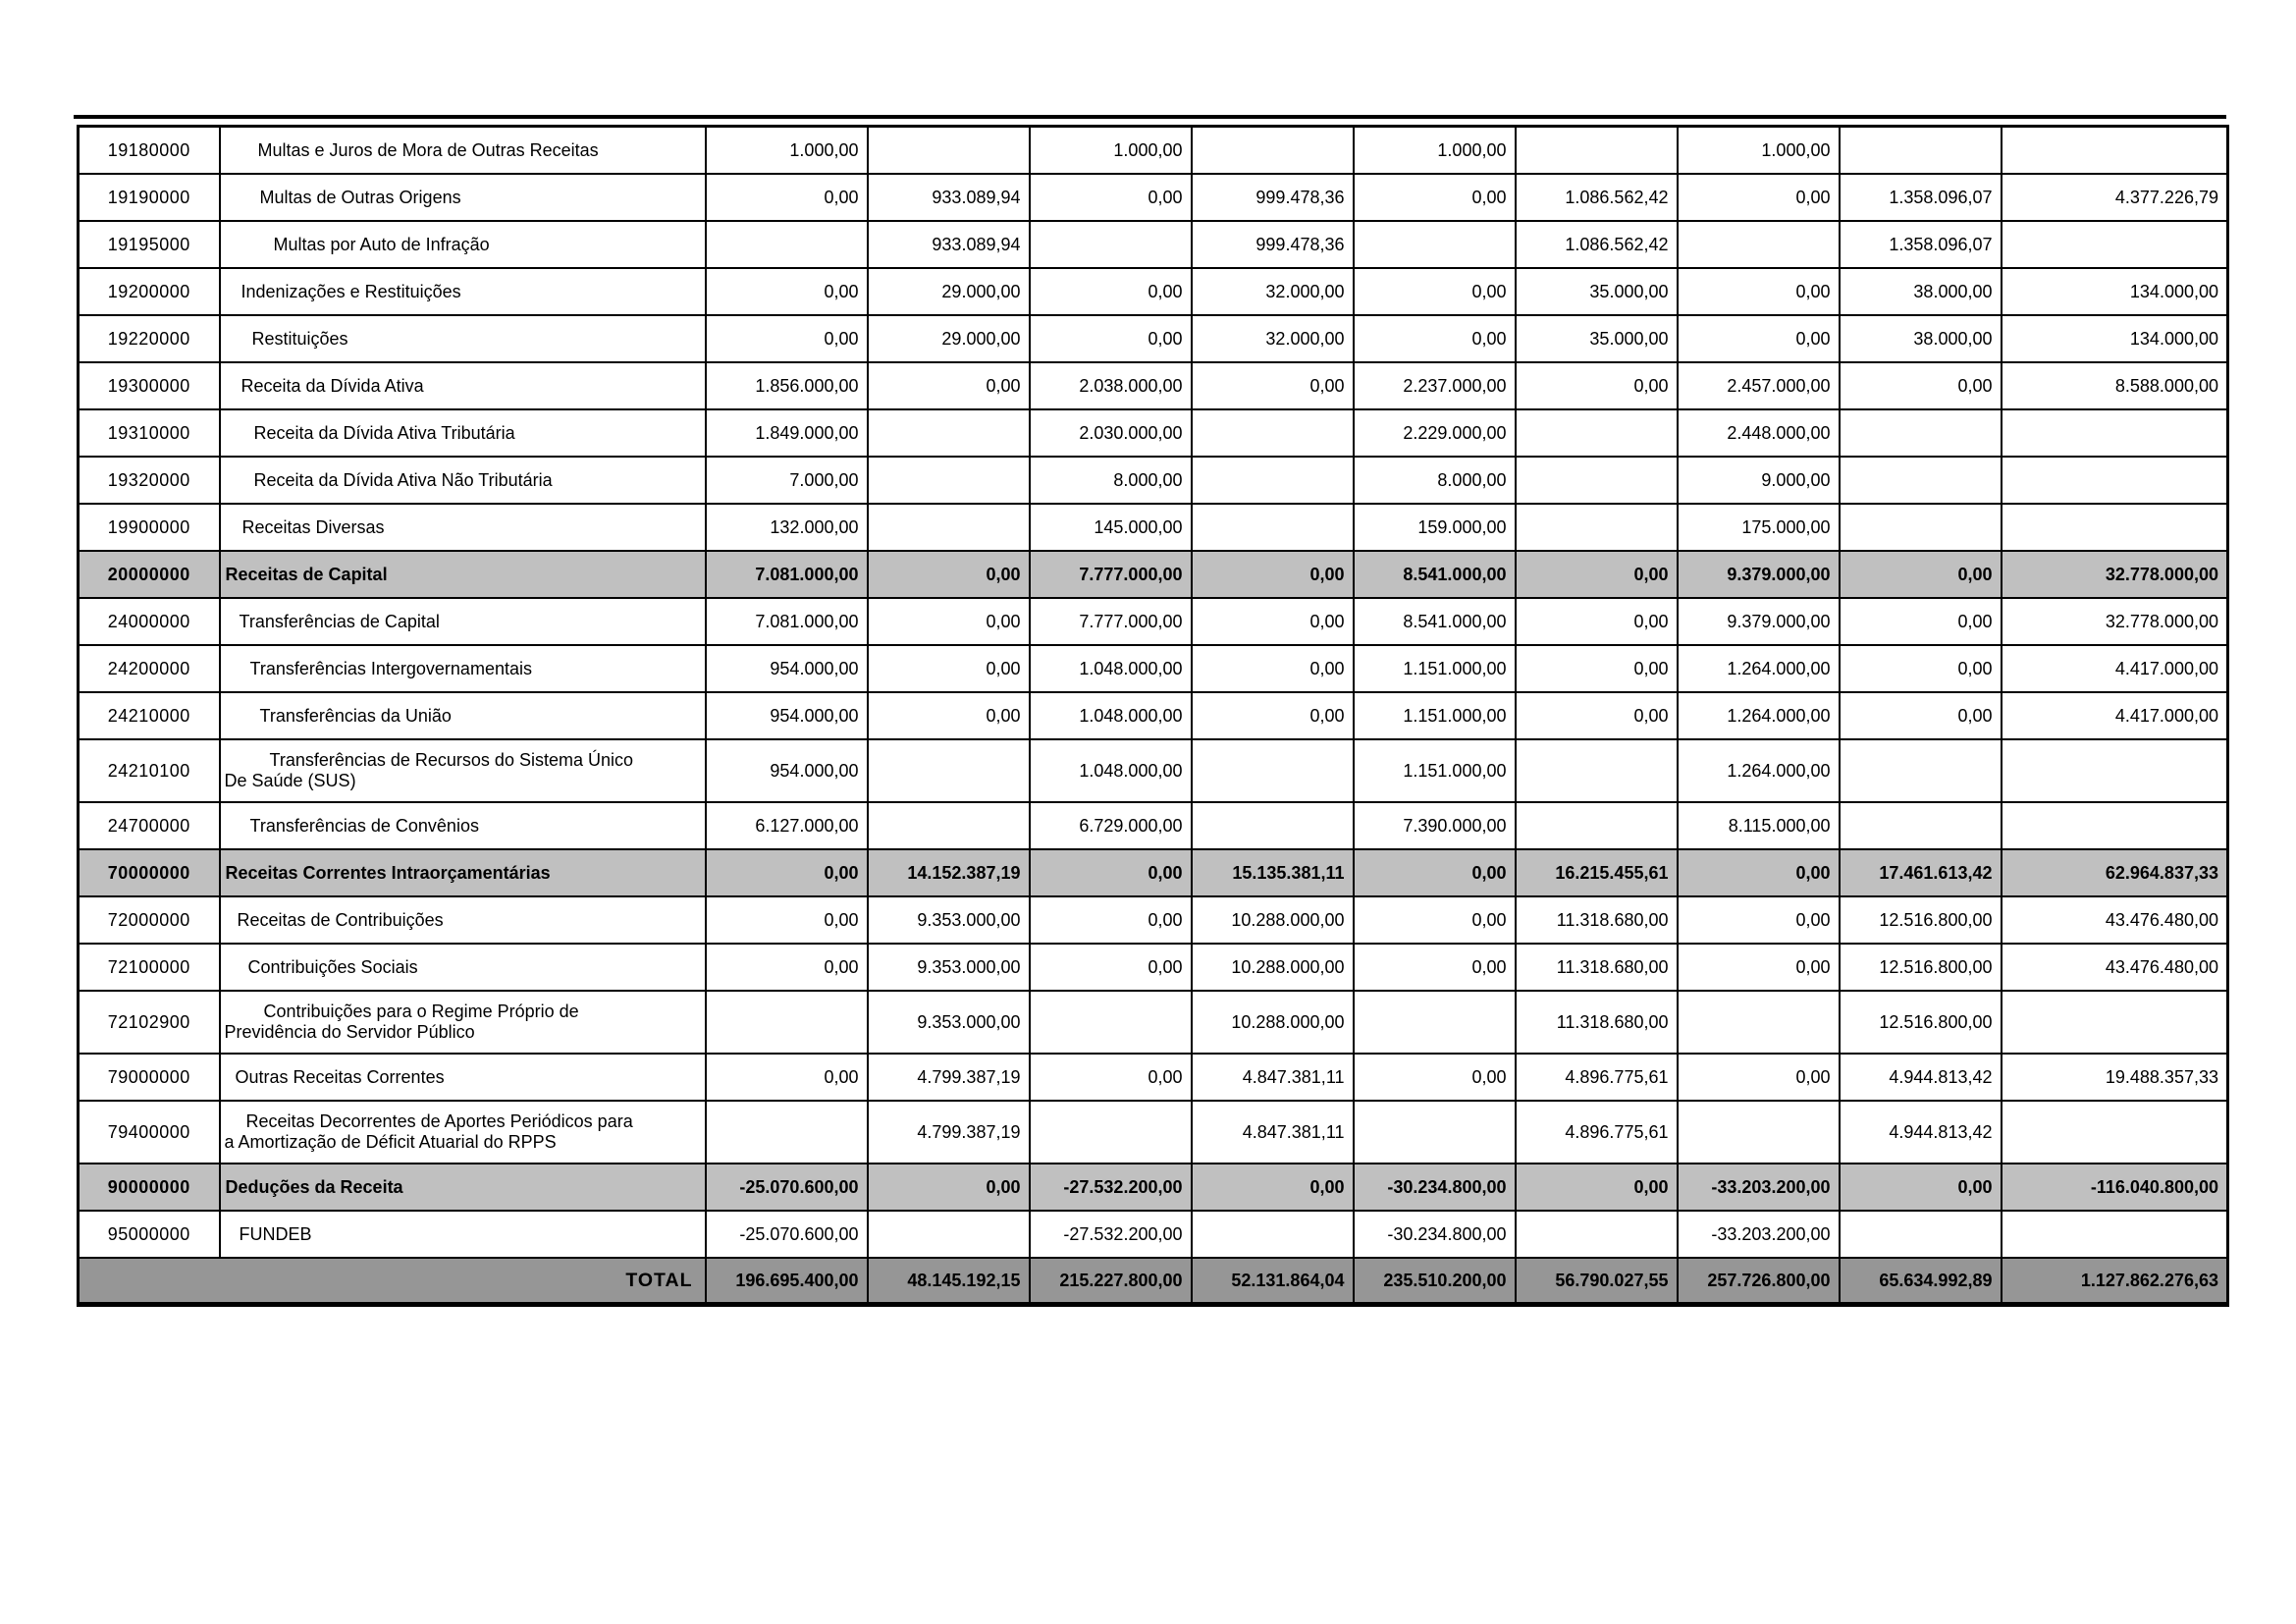 The image size is (2296, 1624). What do you see at coordinates (462, 920) in the screenshot?
I see `description-cell: Receitas de Contribuições` at bounding box center [462, 920].